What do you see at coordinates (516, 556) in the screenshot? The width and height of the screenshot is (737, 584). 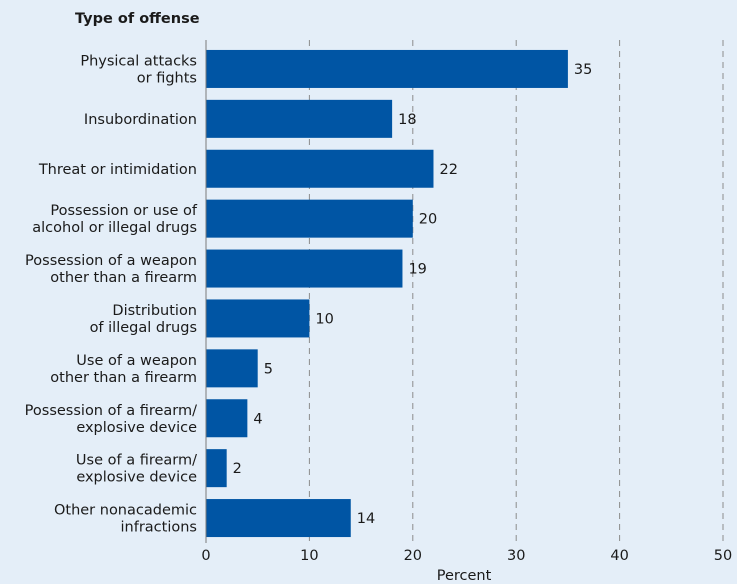 I see `x-tick-label: 30` at bounding box center [516, 556].